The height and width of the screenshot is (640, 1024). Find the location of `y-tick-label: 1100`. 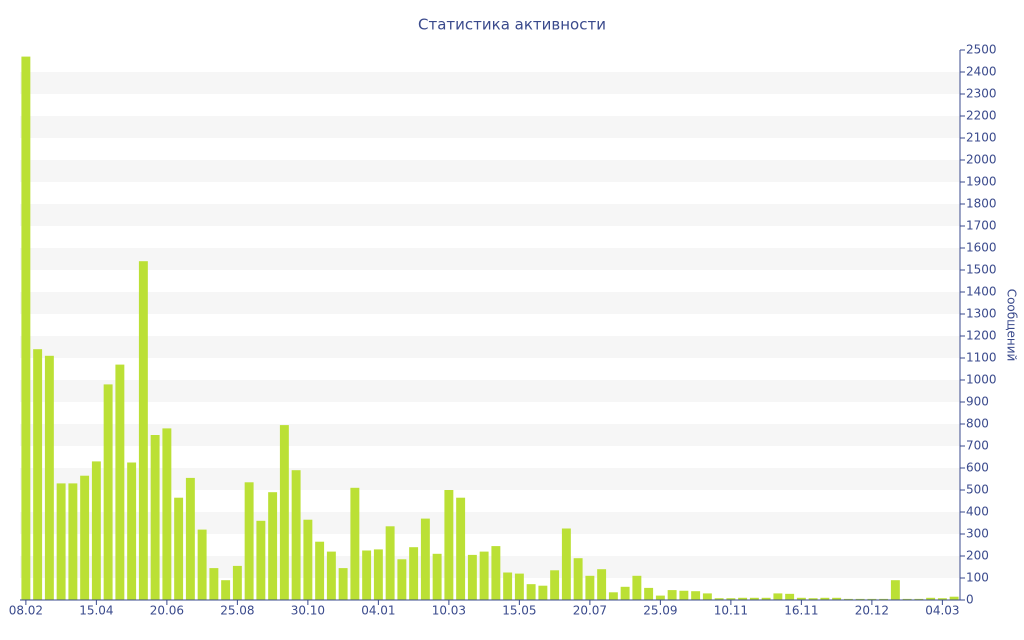

y-tick-label: 1100 is located at coordinates (981, 358).